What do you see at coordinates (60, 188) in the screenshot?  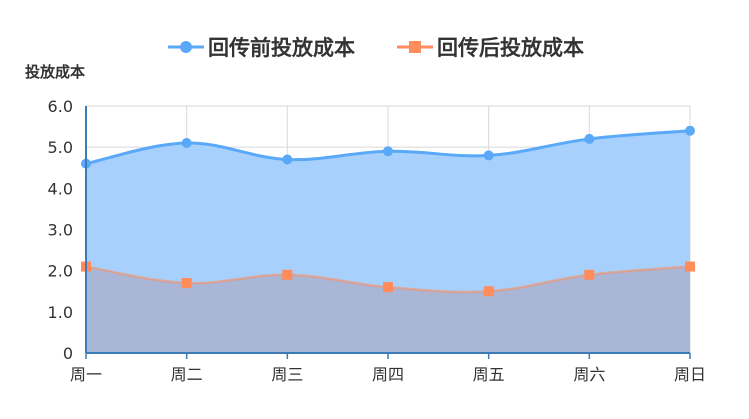 I see `y-tick-label: 4.0` at bounding box center [60, 188].